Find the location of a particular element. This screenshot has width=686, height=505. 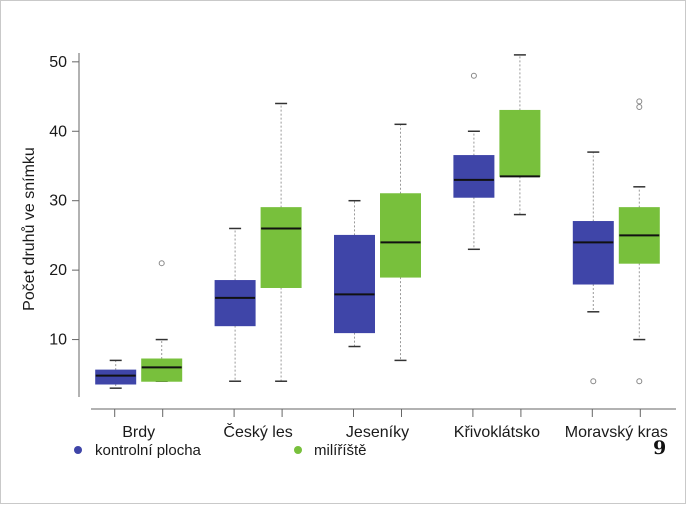

box-kontrolni-plocha-brdy is located at coordinates (116, 374).